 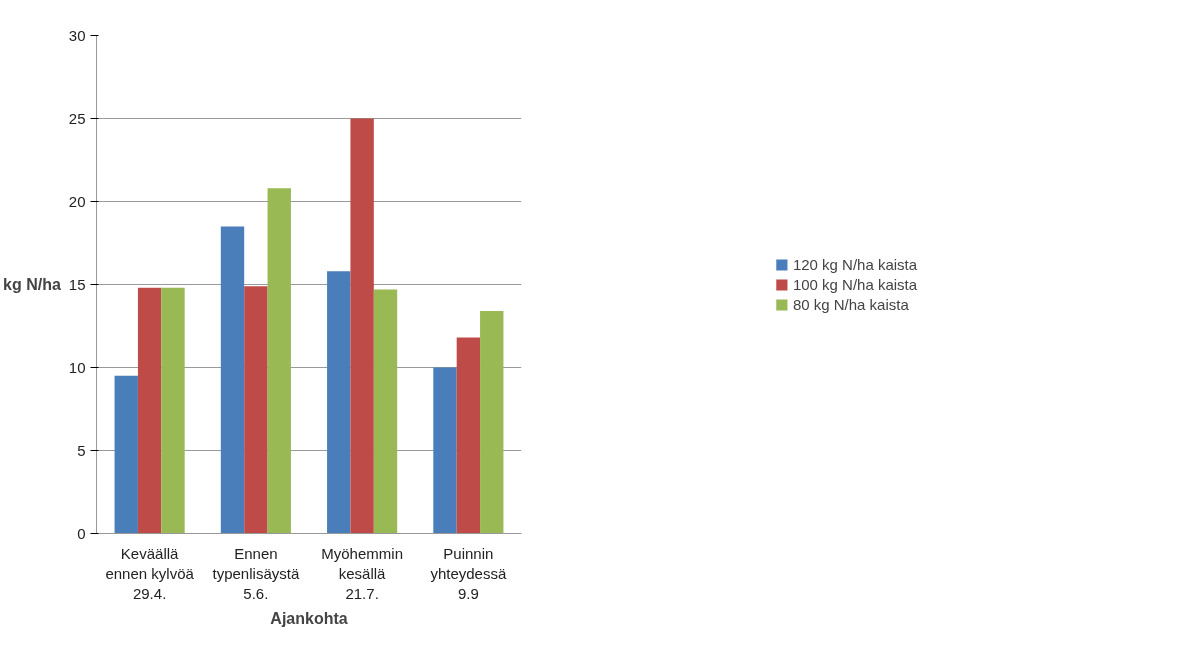 What do you see at coordinates (362, 573) in the screenshot?
I see `x-tick-label: Myöhemmin kesällä 21.7.` at bounding box center [362, 573].